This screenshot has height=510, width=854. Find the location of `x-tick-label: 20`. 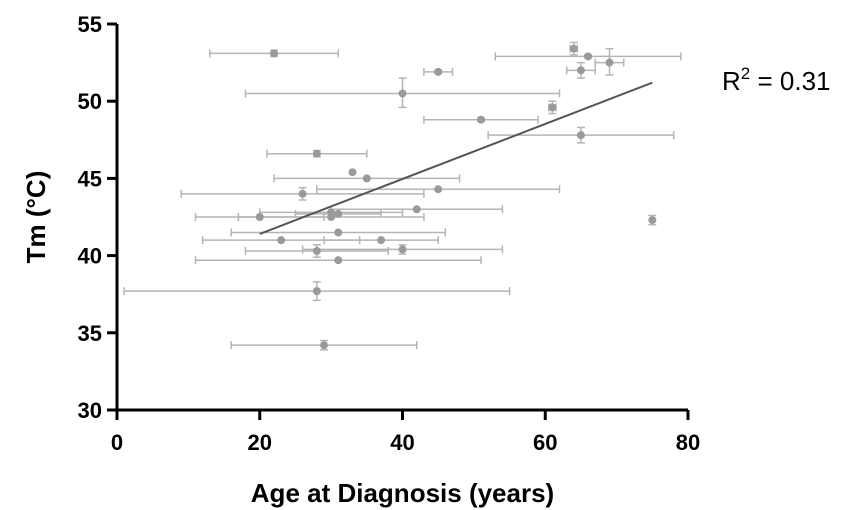

x-tick-label: 20 is located at coordinates (260, 442).